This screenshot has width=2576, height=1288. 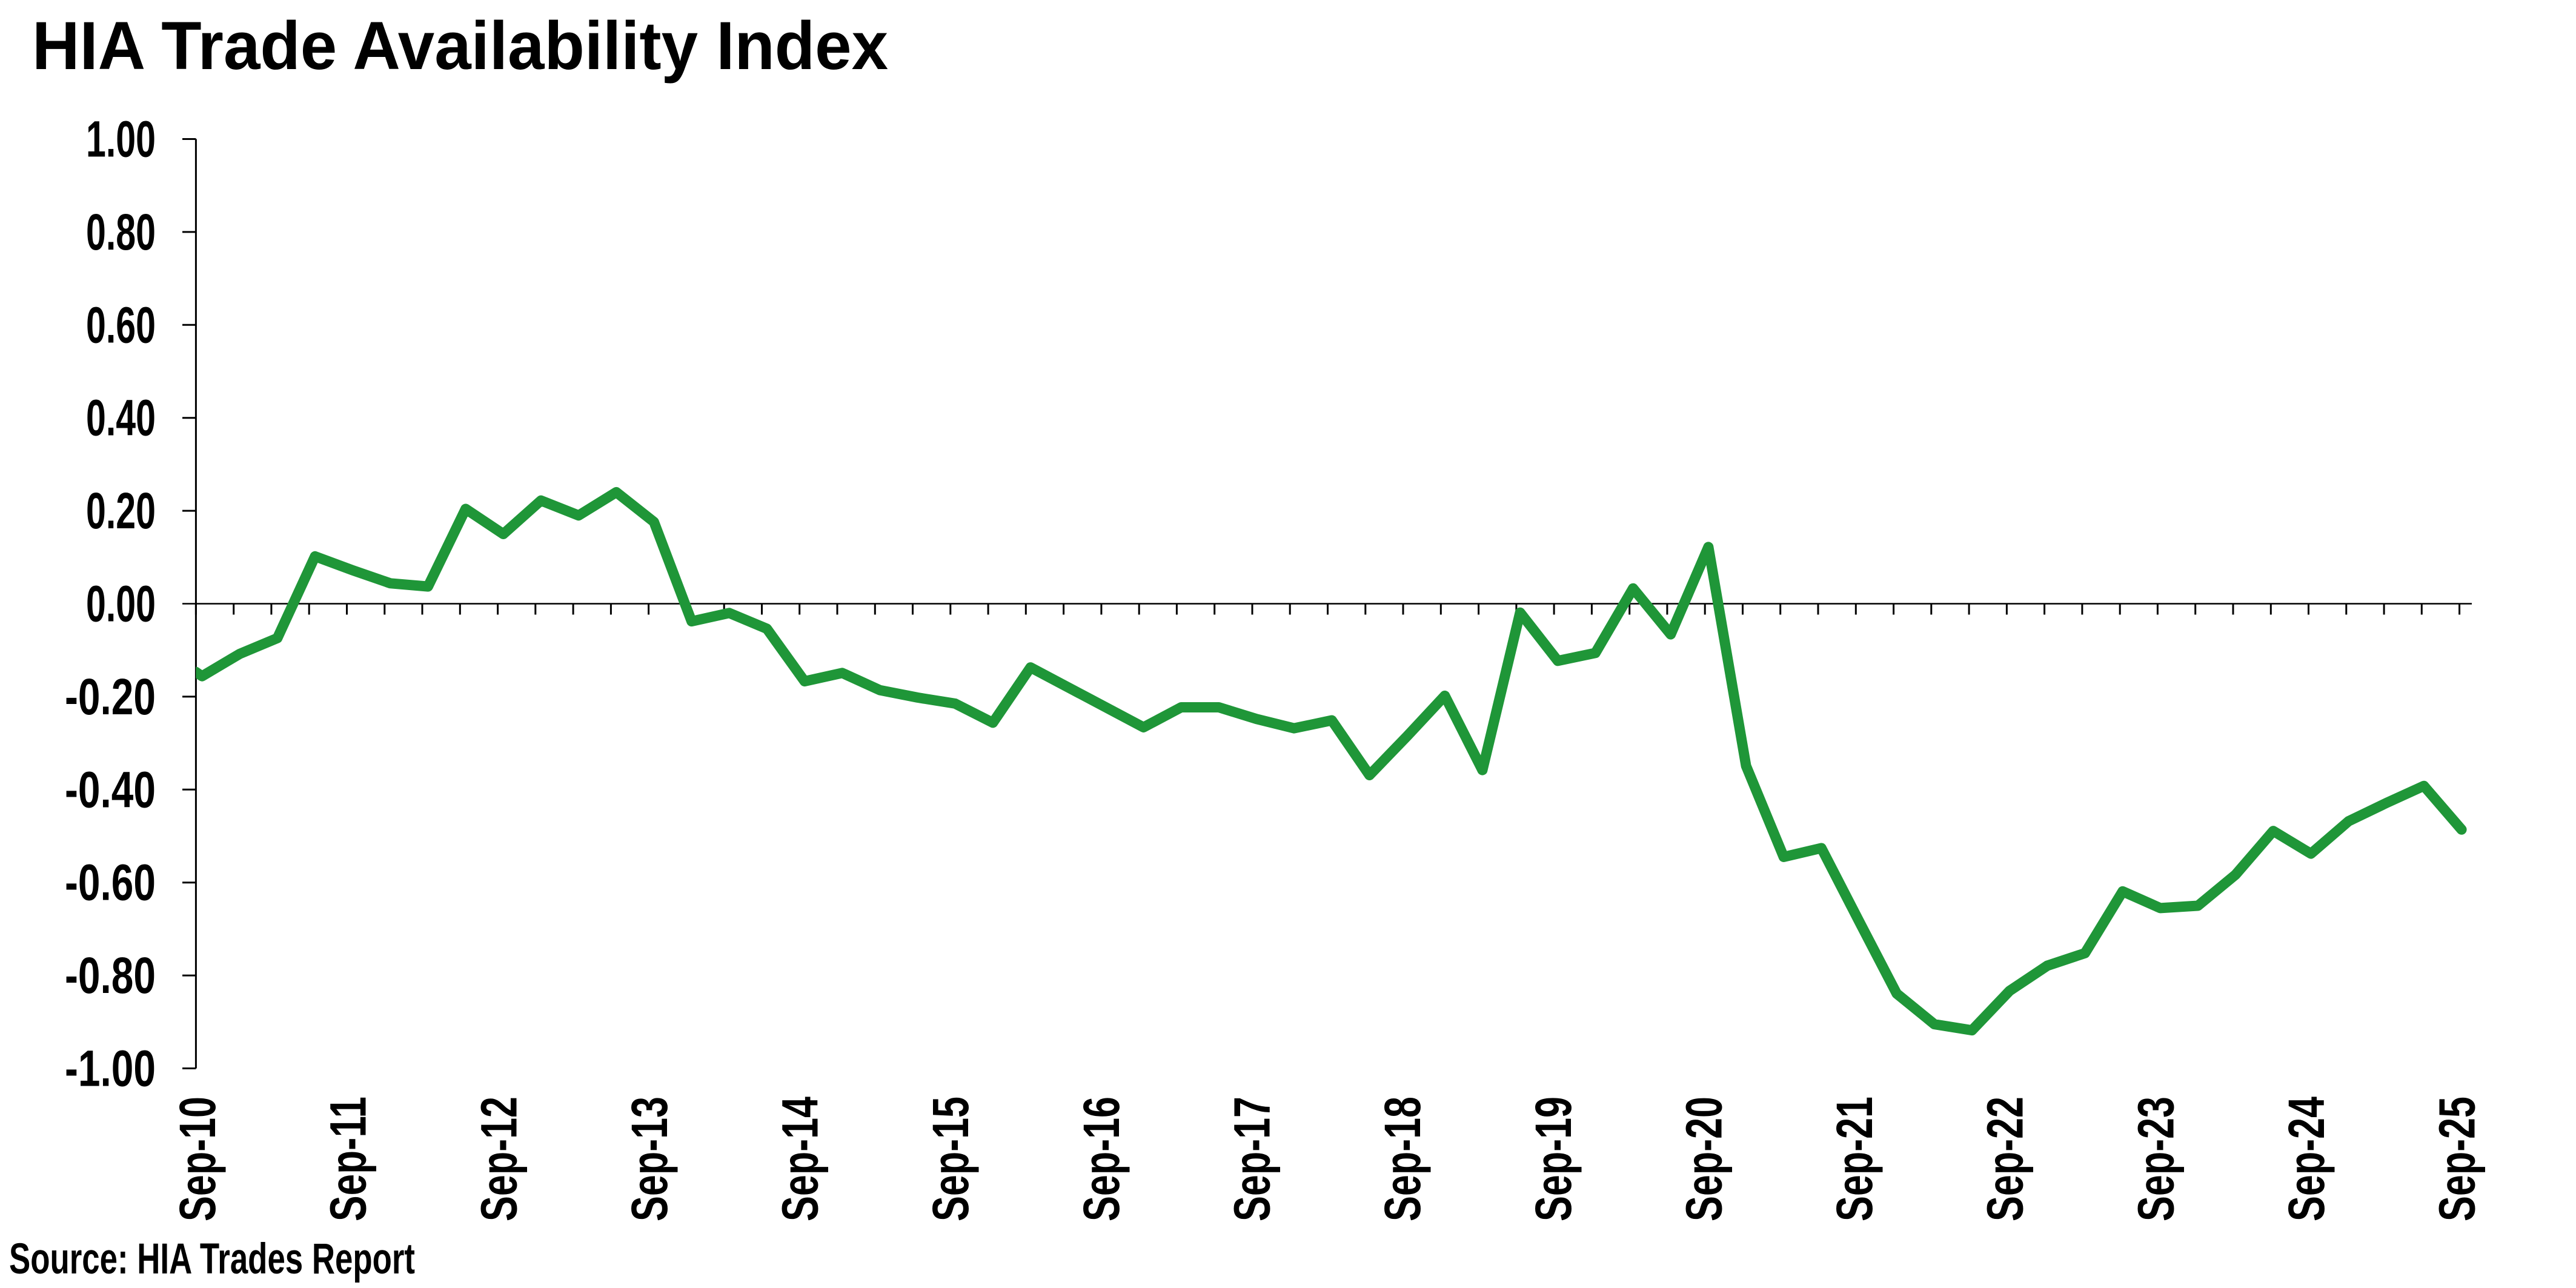 What do you see at coordinates (1854, 1159) in the screenshot?
I see `svg-text: Sep-21` at bounding box center [1854, 1159].